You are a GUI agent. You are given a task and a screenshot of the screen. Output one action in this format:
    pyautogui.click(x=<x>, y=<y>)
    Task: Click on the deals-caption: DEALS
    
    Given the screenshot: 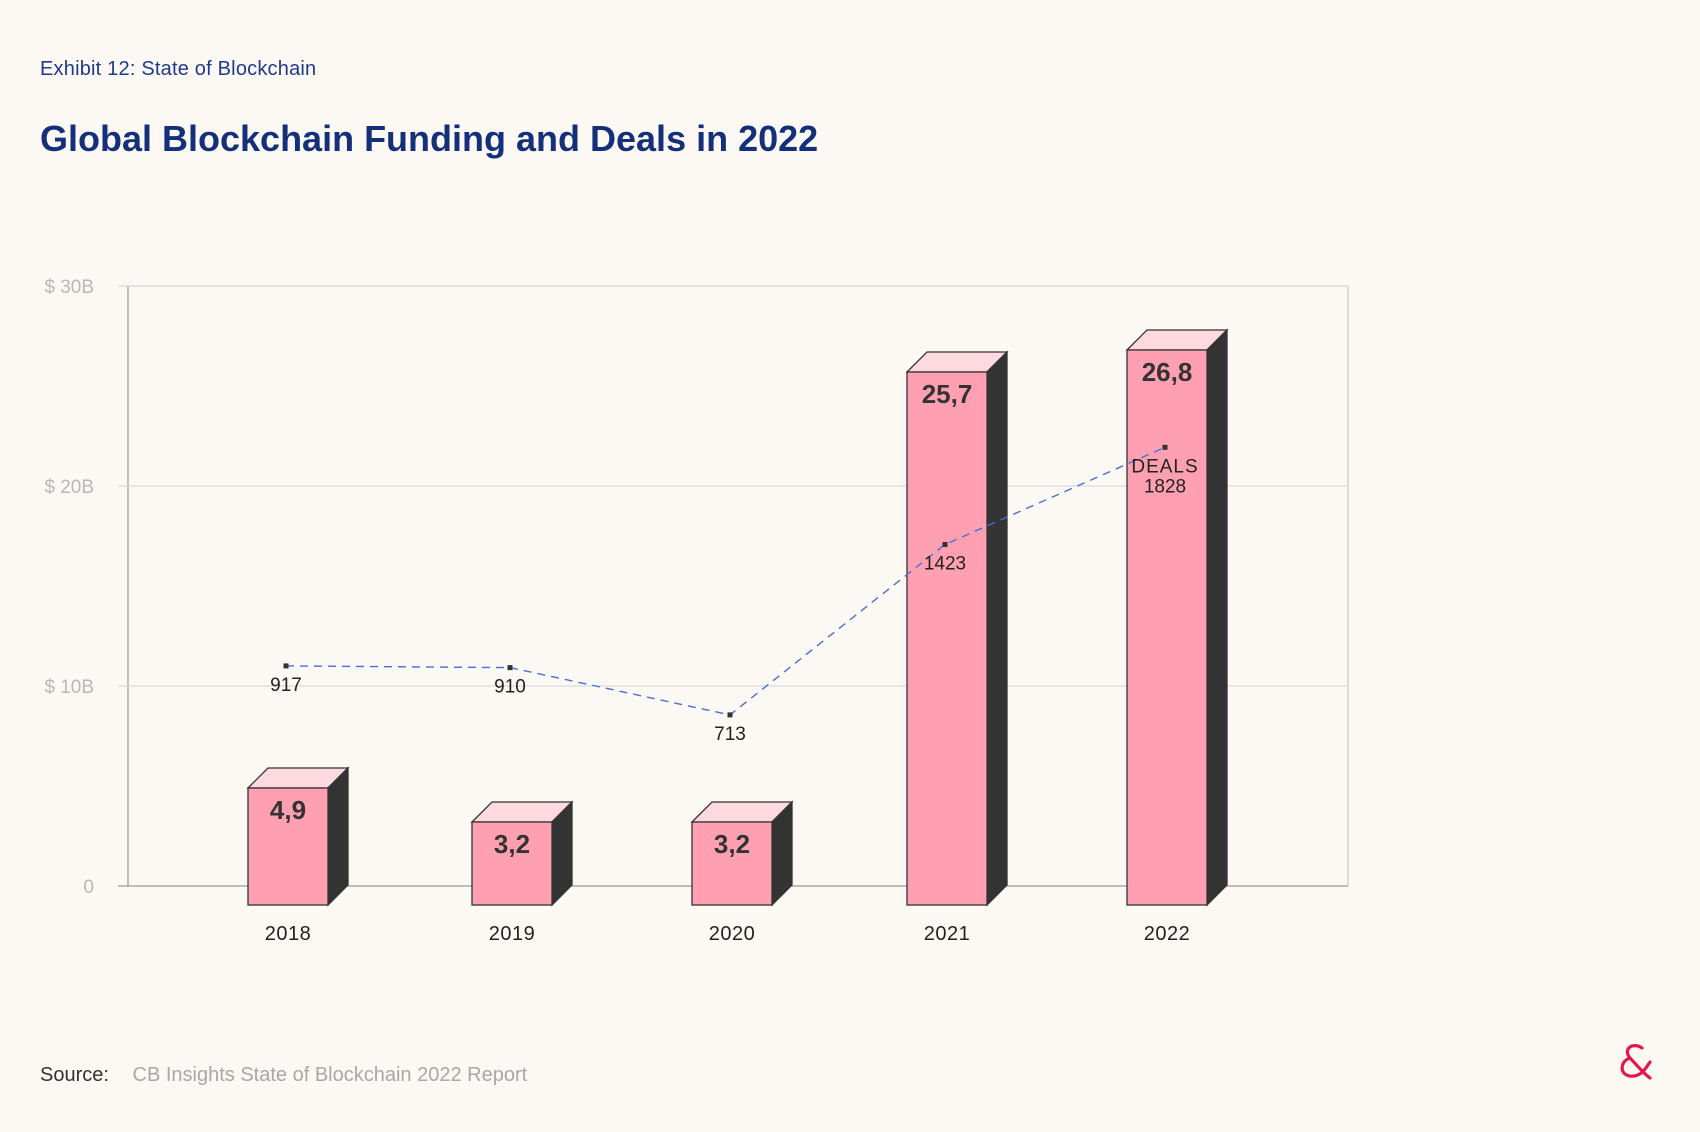 What is the action you would take?
    pyautogui.click(x=1164, y=466)
    